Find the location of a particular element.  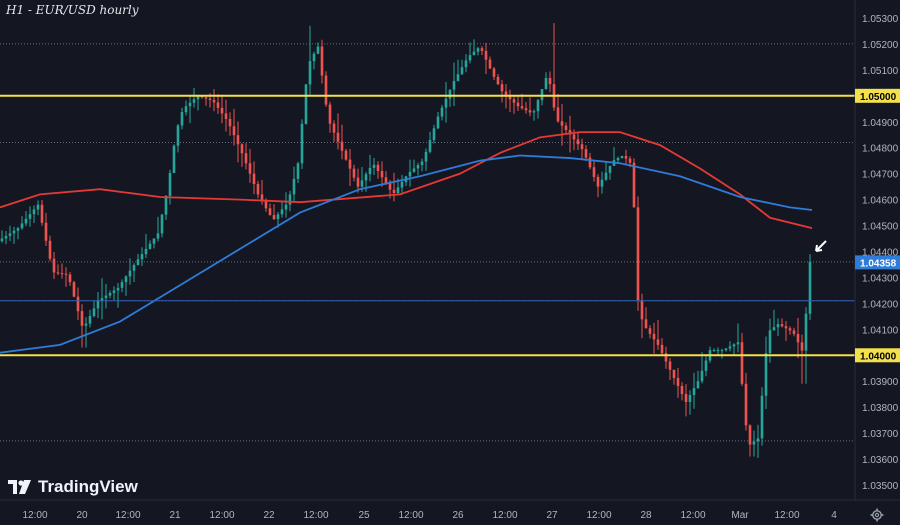

price-tick-label: 1.04300 is located at coordinates (880, 278).